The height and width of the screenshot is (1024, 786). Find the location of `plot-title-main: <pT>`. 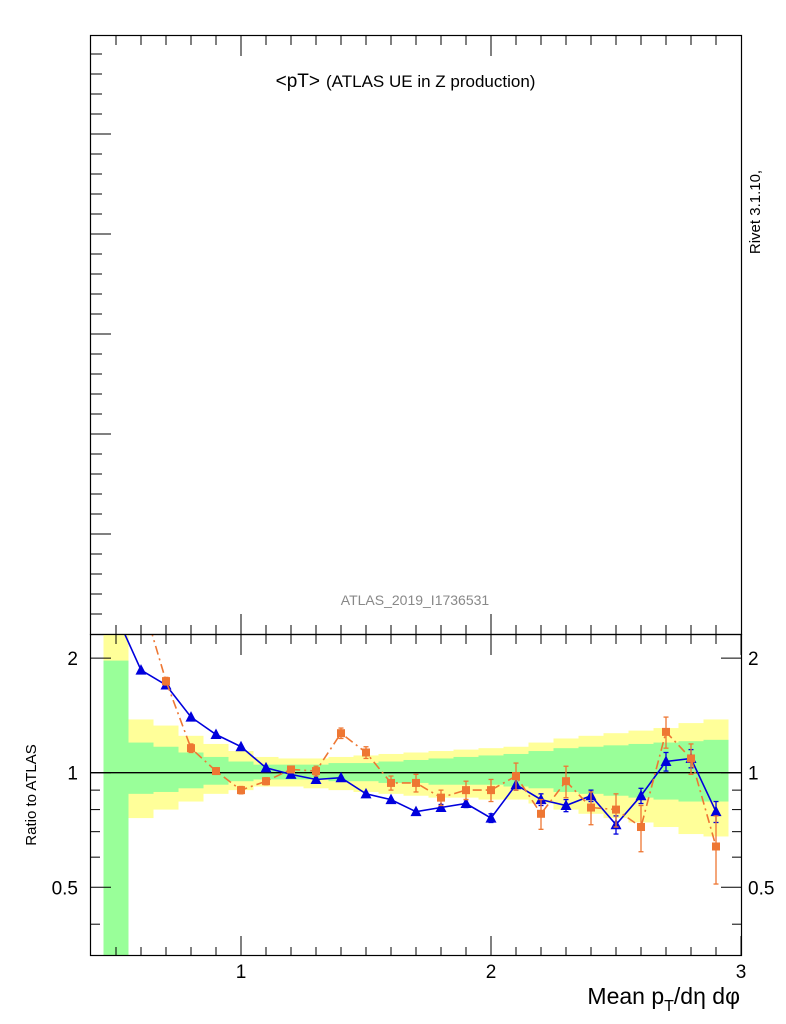

plot-title-main: <pT> is located at coordinates (298, 81).